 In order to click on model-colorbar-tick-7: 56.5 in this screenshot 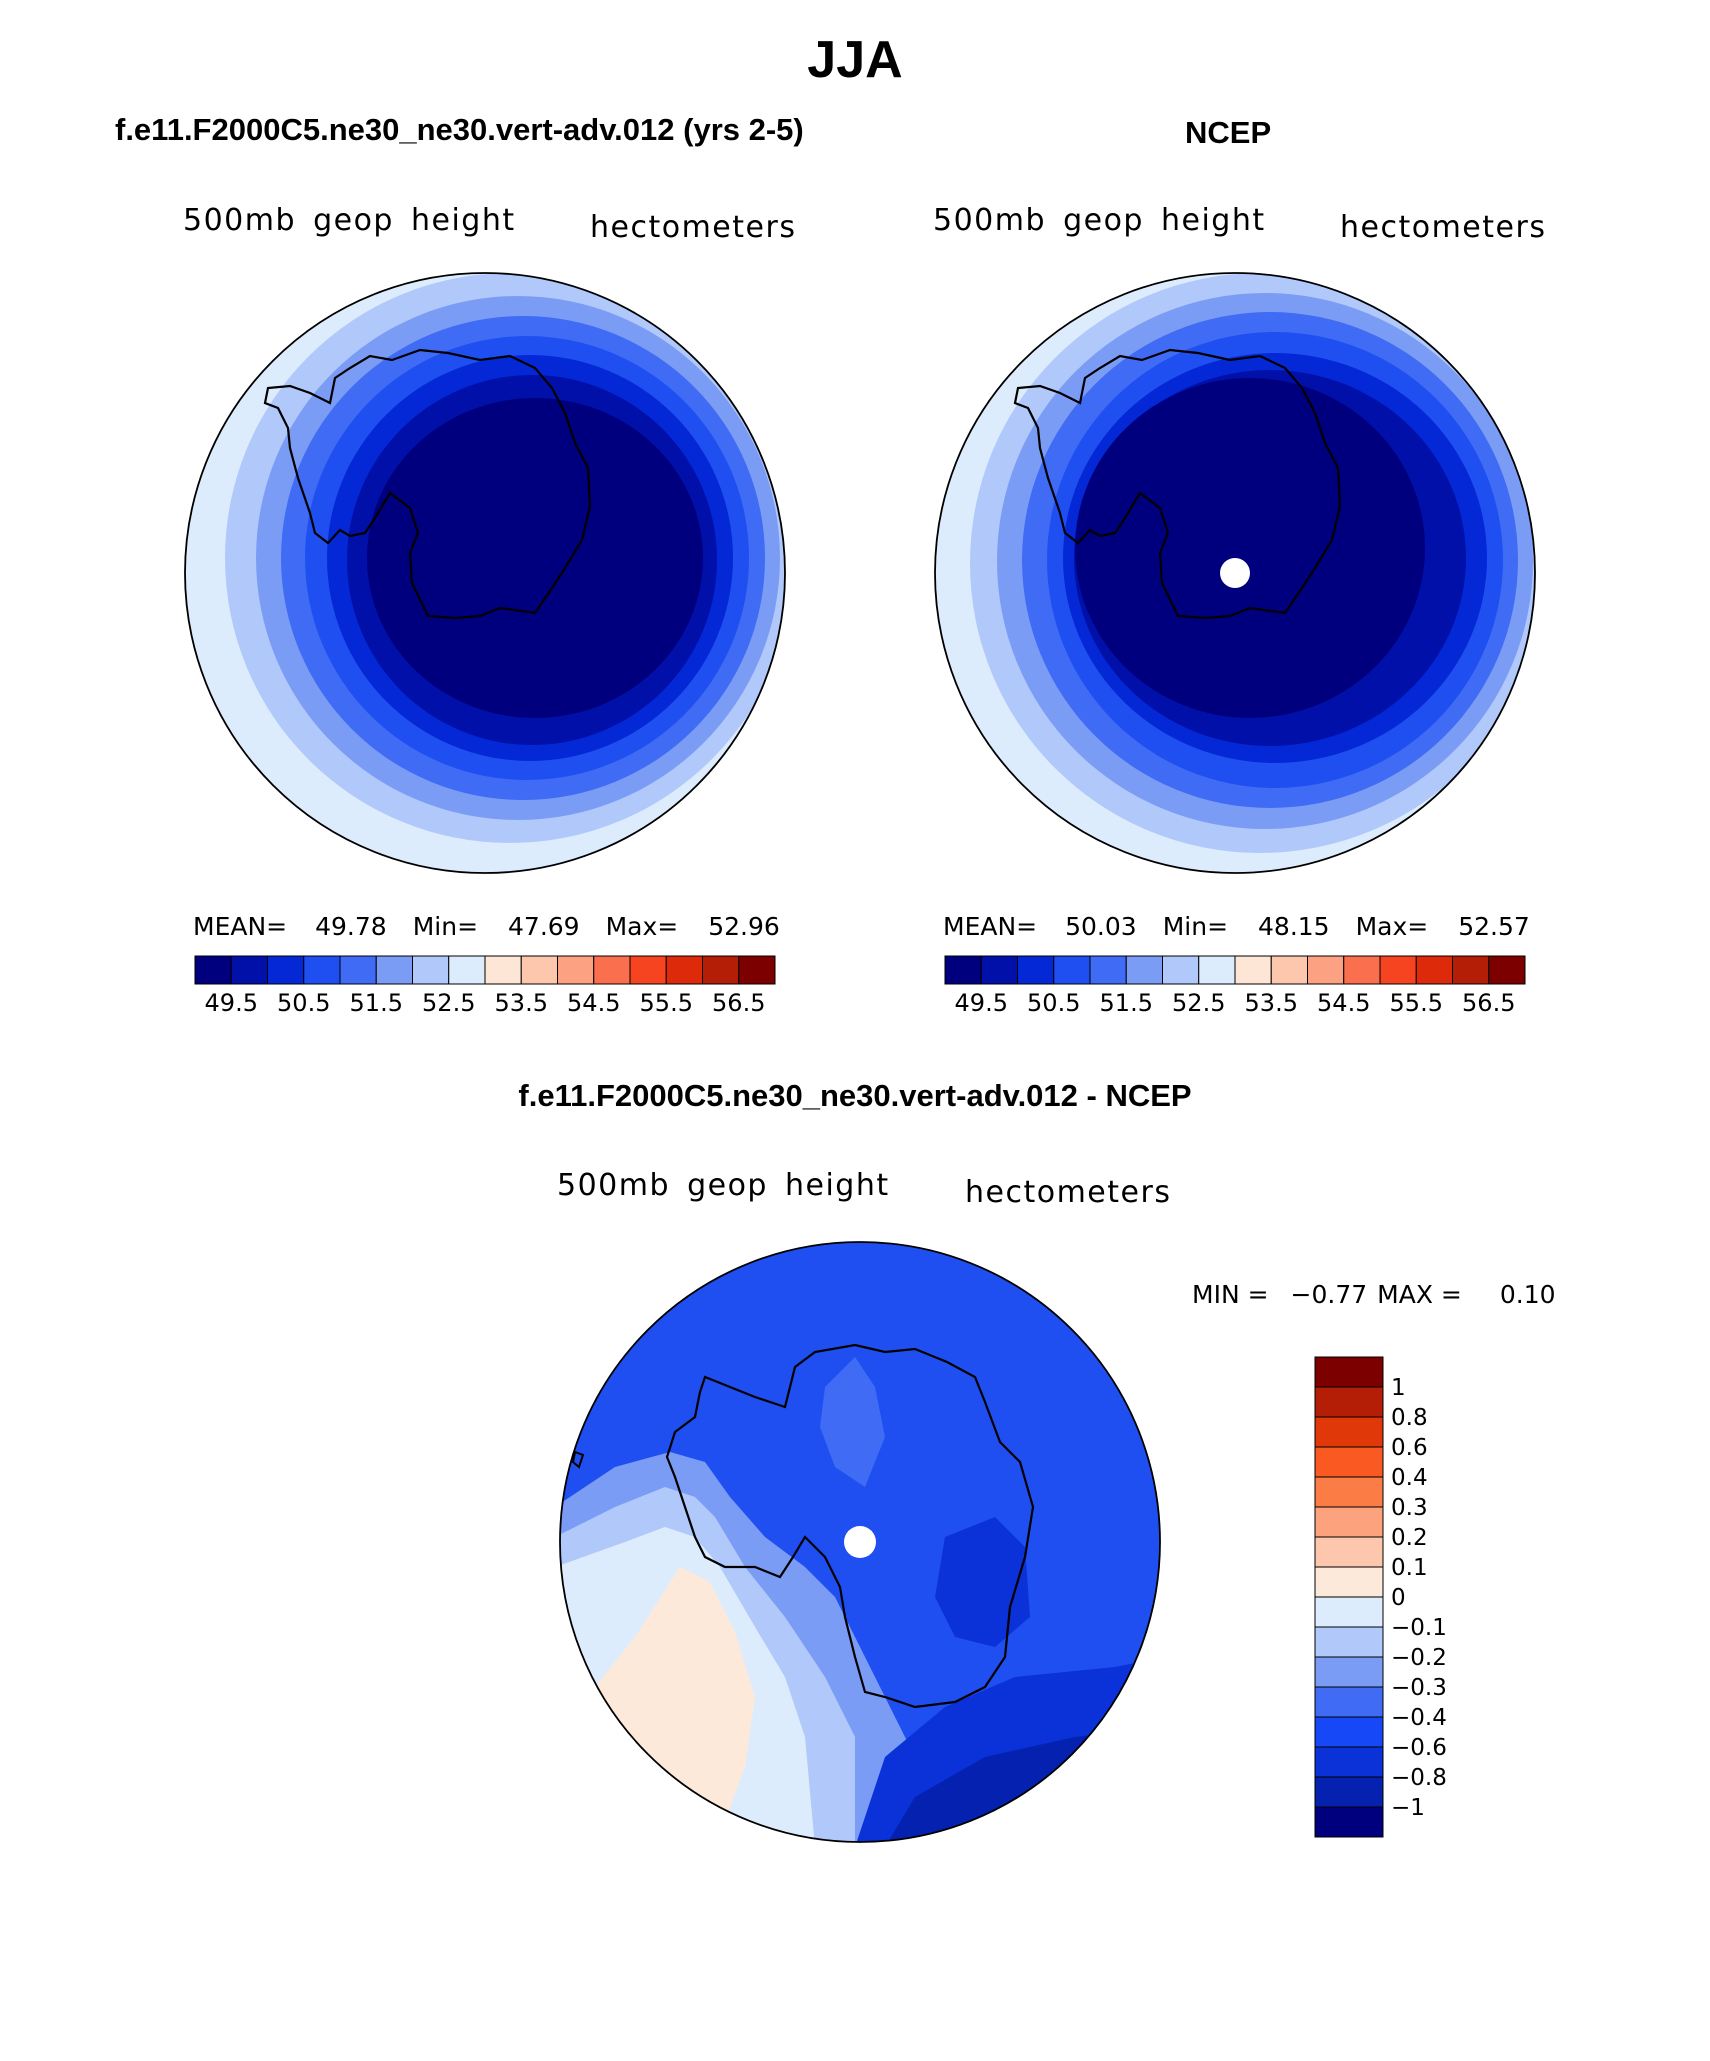, I will do `click(738, 1003)`.